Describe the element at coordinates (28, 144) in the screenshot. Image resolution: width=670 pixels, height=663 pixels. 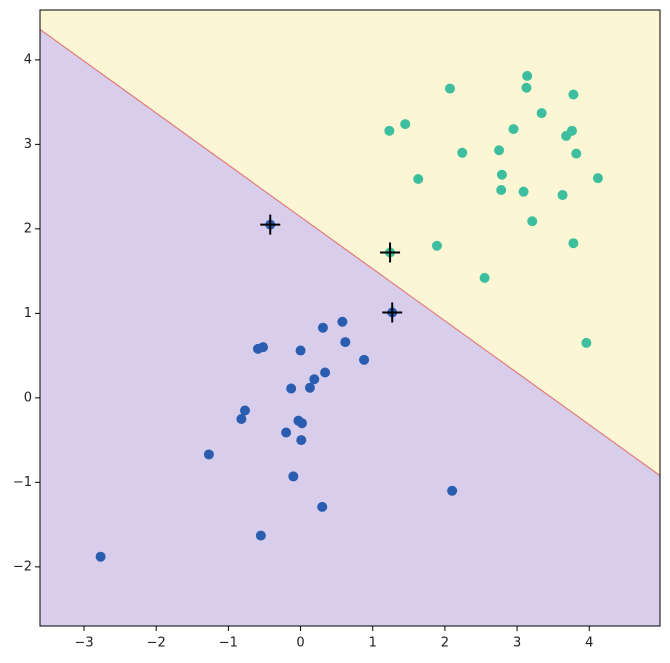
I see `y-tick-label: 3` at that location.